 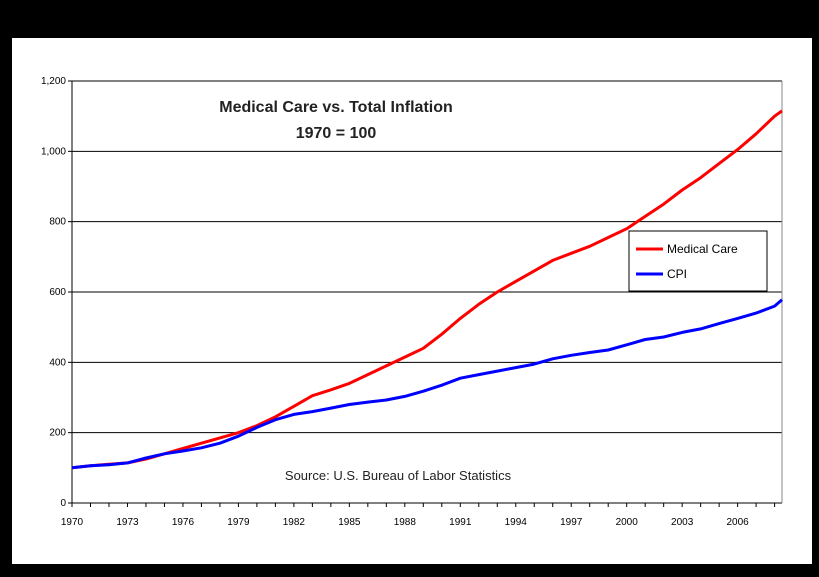 What do you see at coordinates (63, 503) in the screenshot?
I see `y-tick-label: 0` at bounding box center [63, 503].